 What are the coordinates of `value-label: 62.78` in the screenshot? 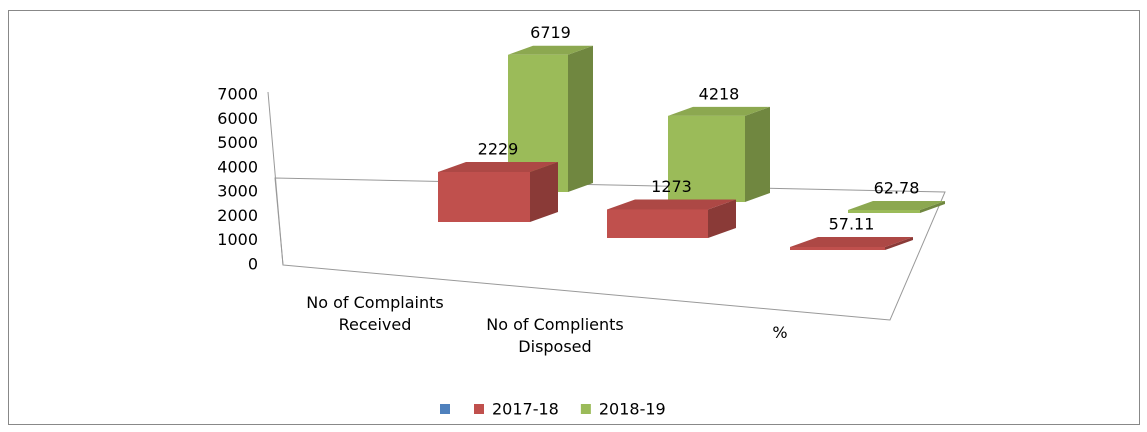 It's located at (897, 188).